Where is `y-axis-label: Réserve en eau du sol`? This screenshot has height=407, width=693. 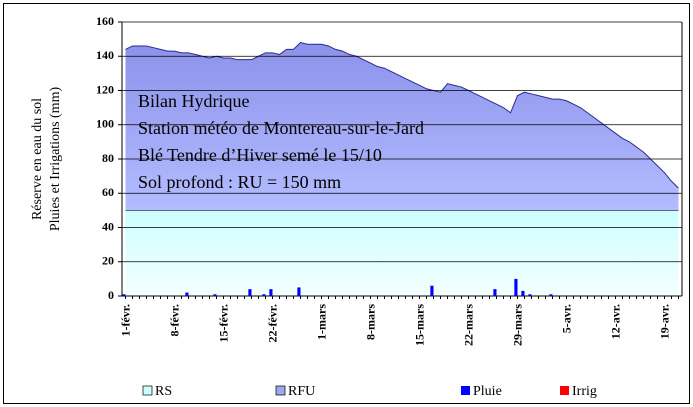 y-axis-label: Réserve en eau du sol is located at coordinates (37, 159).